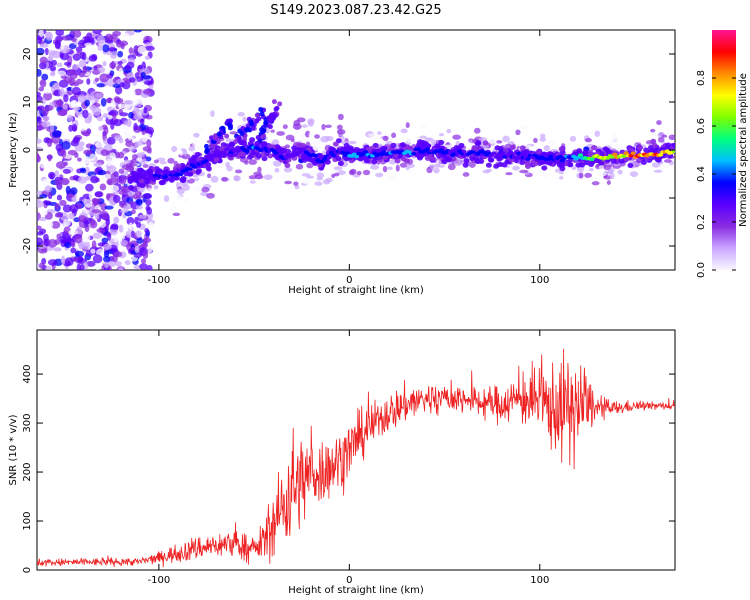  What do you see at coordinates (701, 78) in the screenshot?
I see `colorbar-tick-label: 0.8` at bounding box center [701, 78].